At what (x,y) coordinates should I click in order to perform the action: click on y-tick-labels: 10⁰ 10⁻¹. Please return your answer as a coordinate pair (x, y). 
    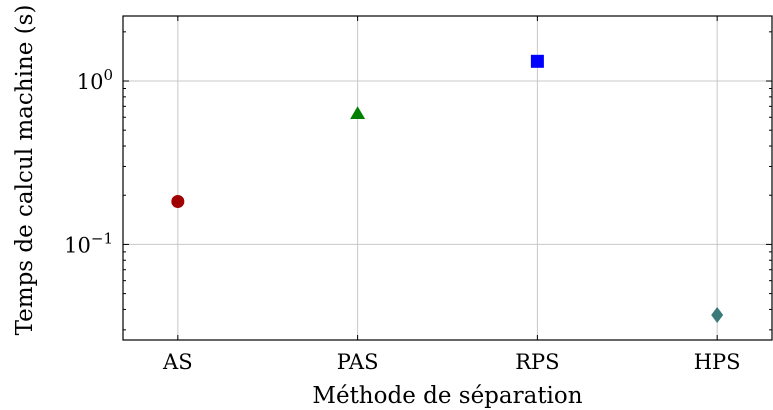
    Looking at the image, I should click on (88, 161).